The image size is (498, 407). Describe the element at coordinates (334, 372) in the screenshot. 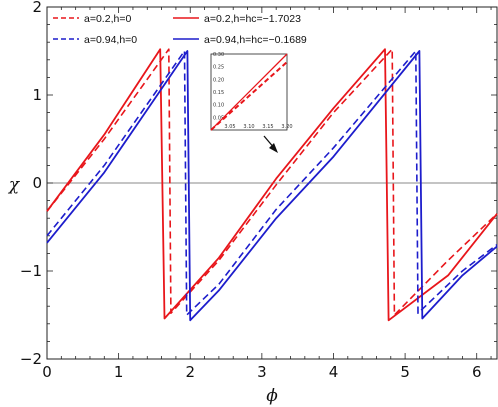

I see `x-tick-label: 4` at that location.